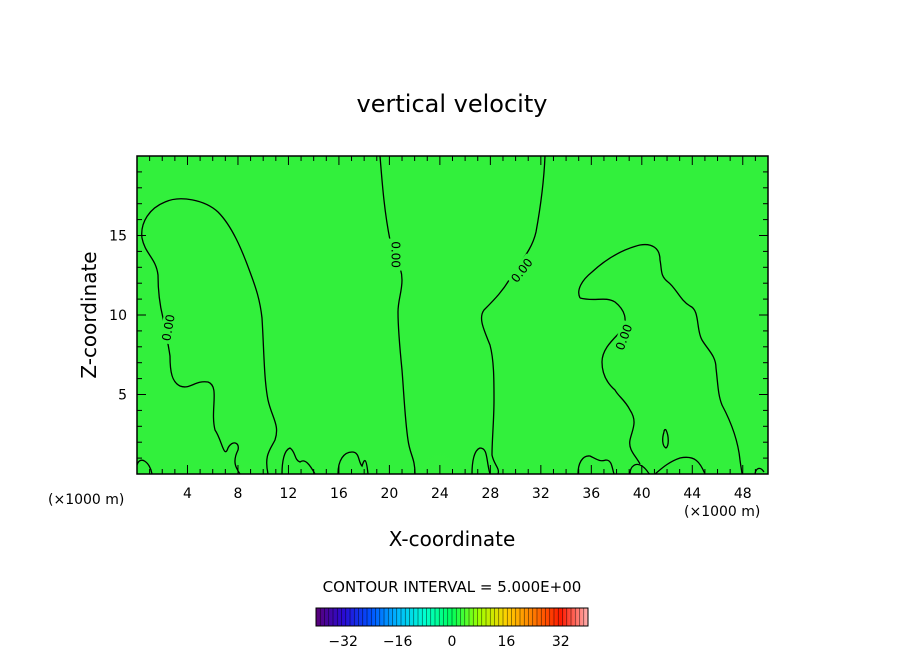  What do you see at coordinates (722, 512) in the screenshot?
I see `x-unit-right: (×1000 m)` at bounding box center [722, 512].